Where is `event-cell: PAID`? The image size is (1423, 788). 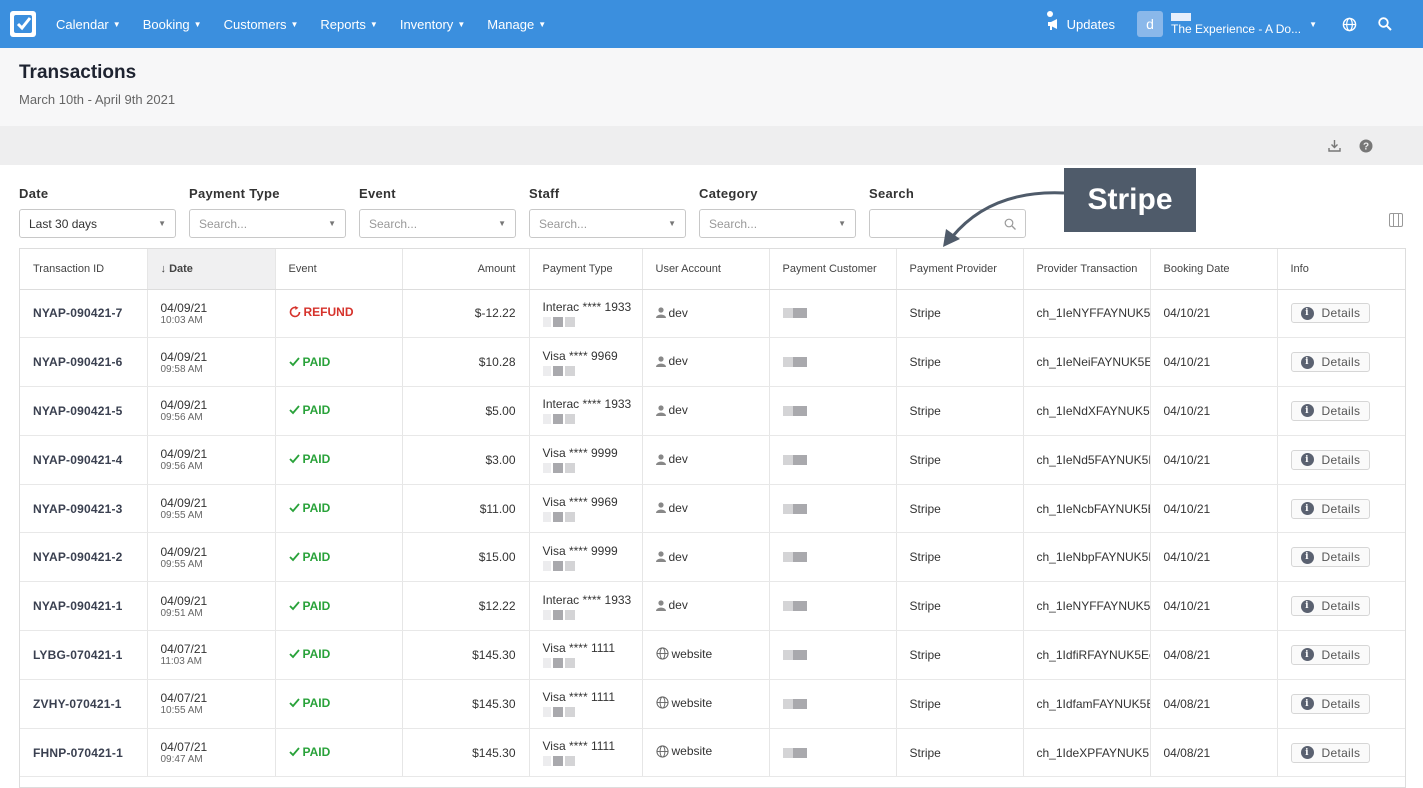 event-cell: PAID is located at coordinates (339, 655).